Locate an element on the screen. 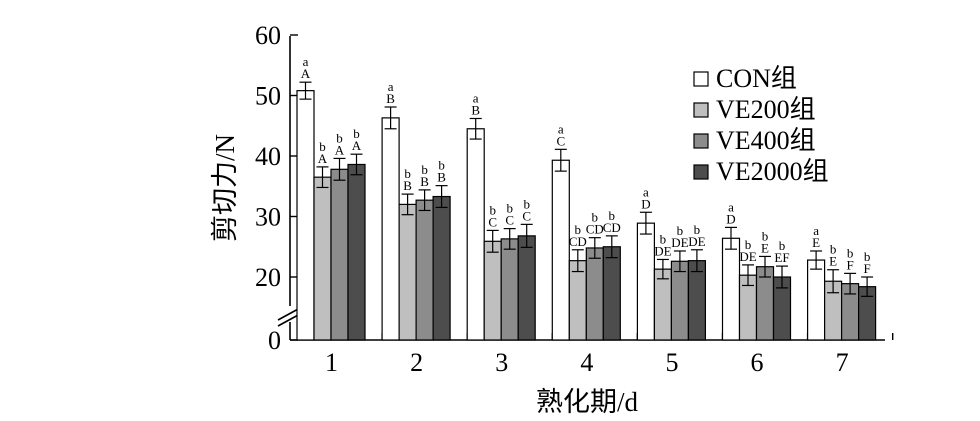  y-tick-label: 60 is located at coordinates (268, 35).